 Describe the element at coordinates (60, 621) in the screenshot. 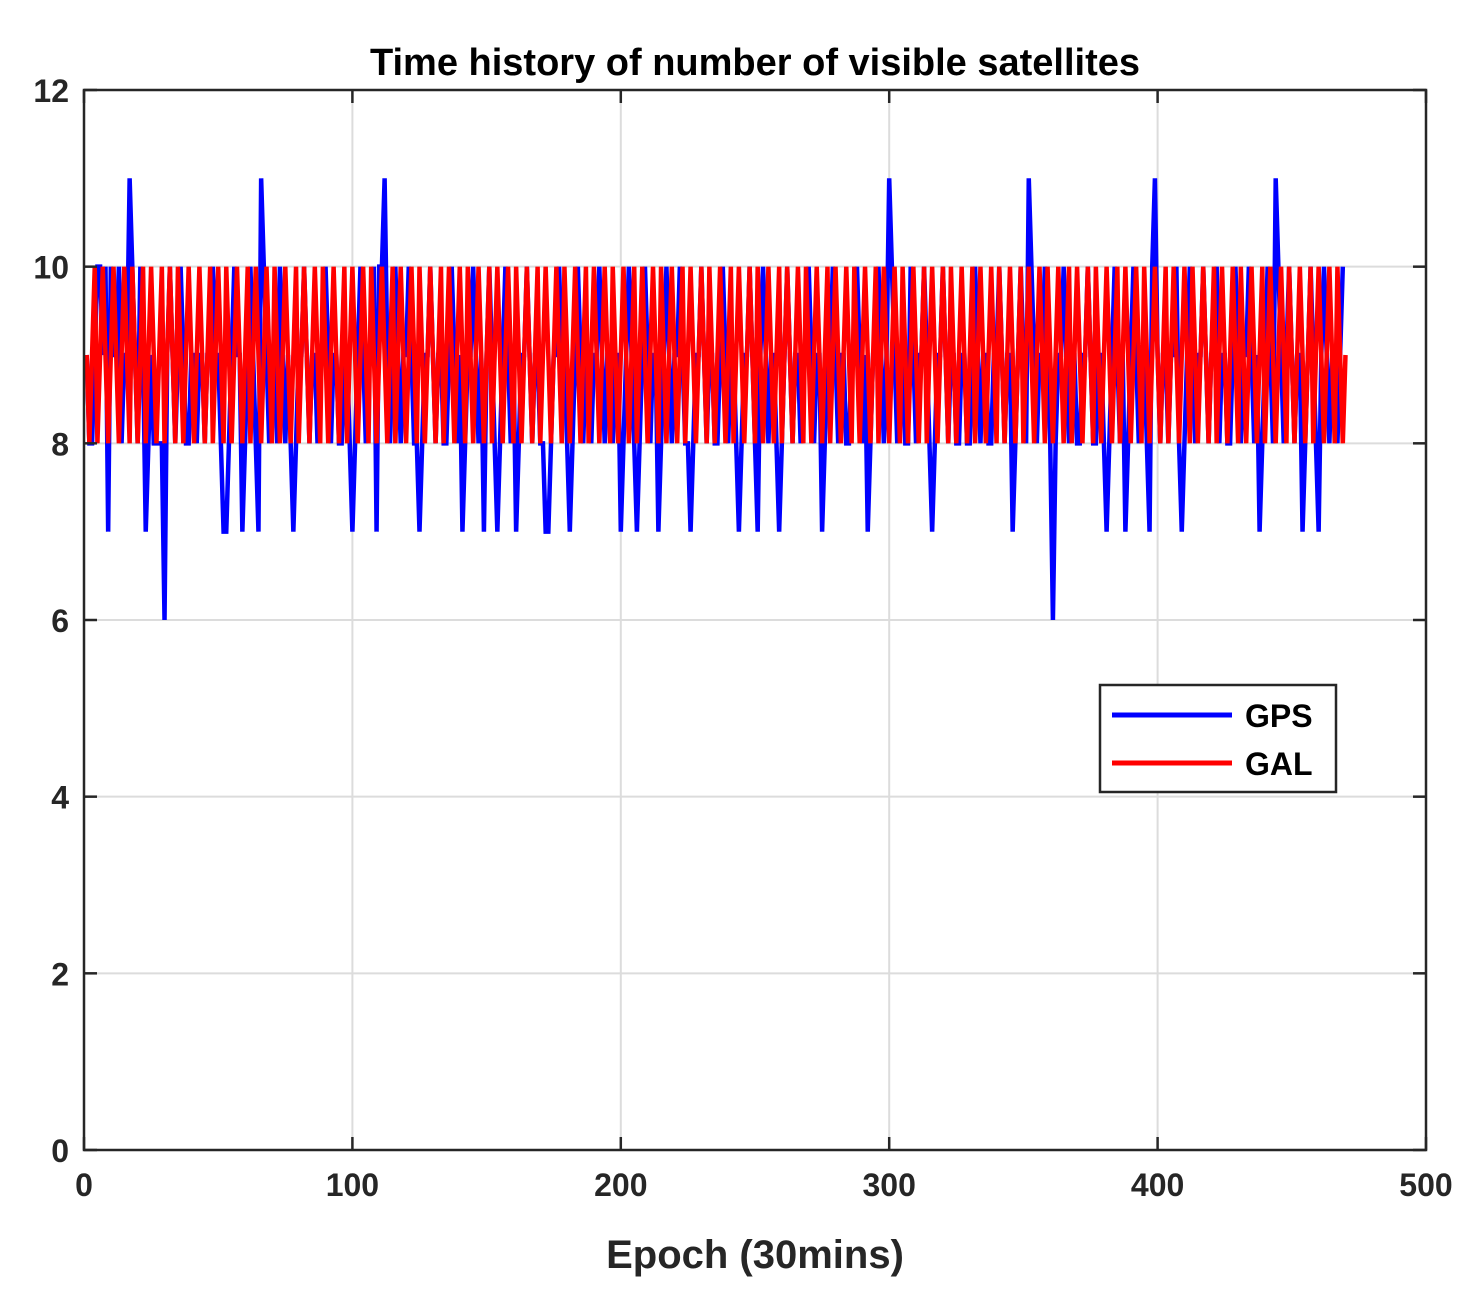

I see `y-tick-label: 6` at that location.